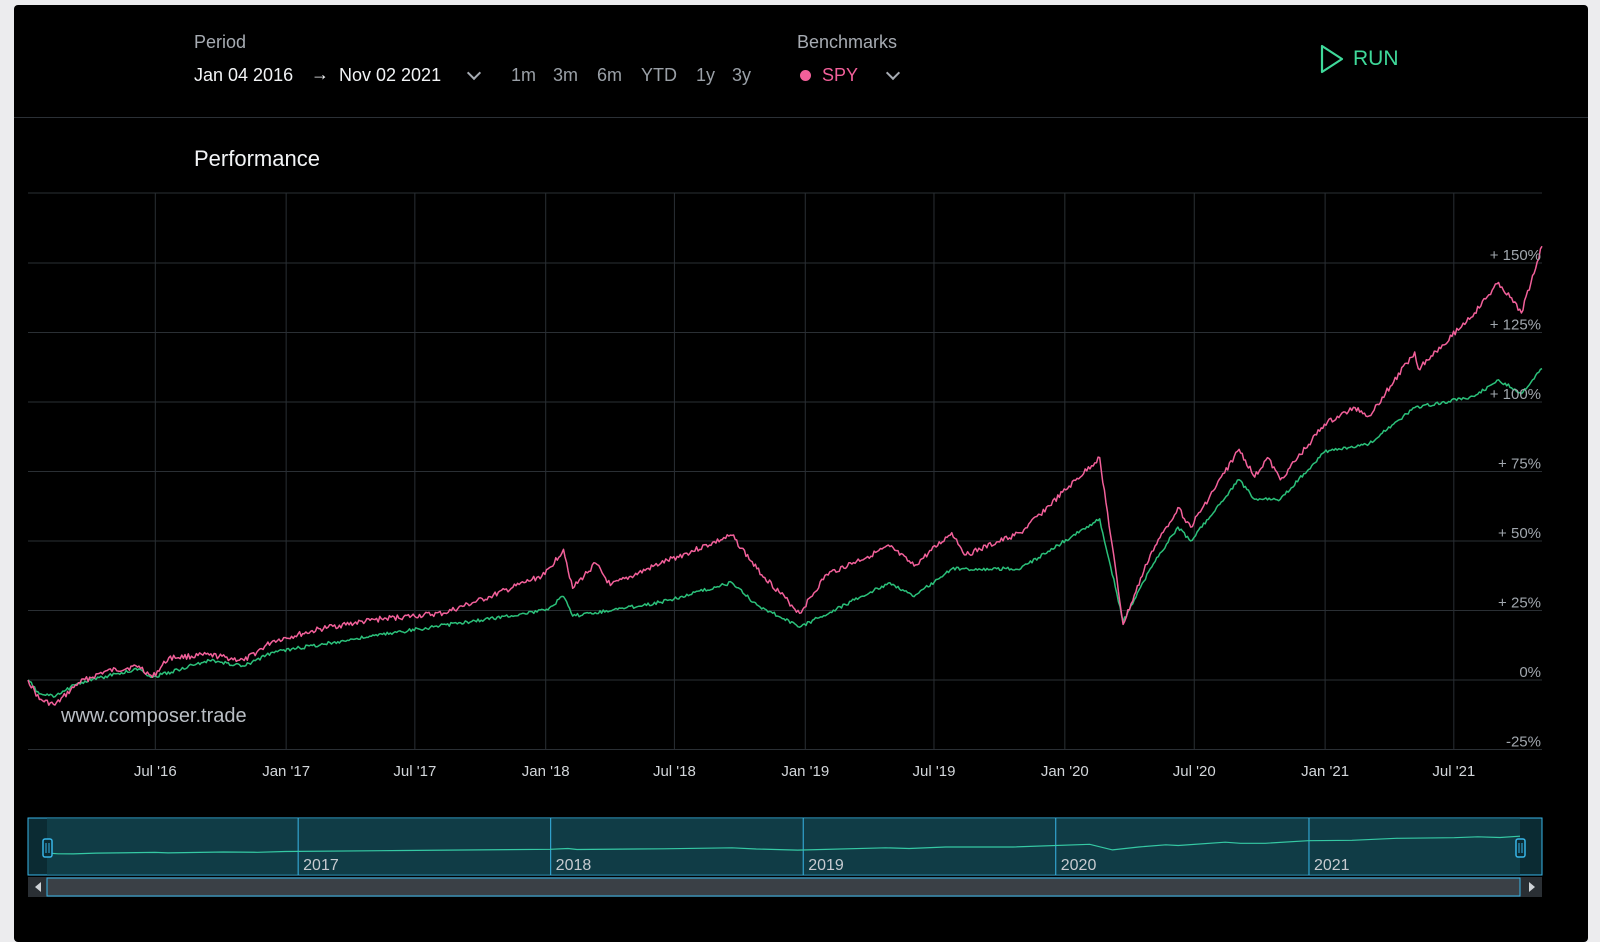 This screenshot has width=1600, height=942. I want to click on navigator-tick-label: 2017, so click(321, 865).